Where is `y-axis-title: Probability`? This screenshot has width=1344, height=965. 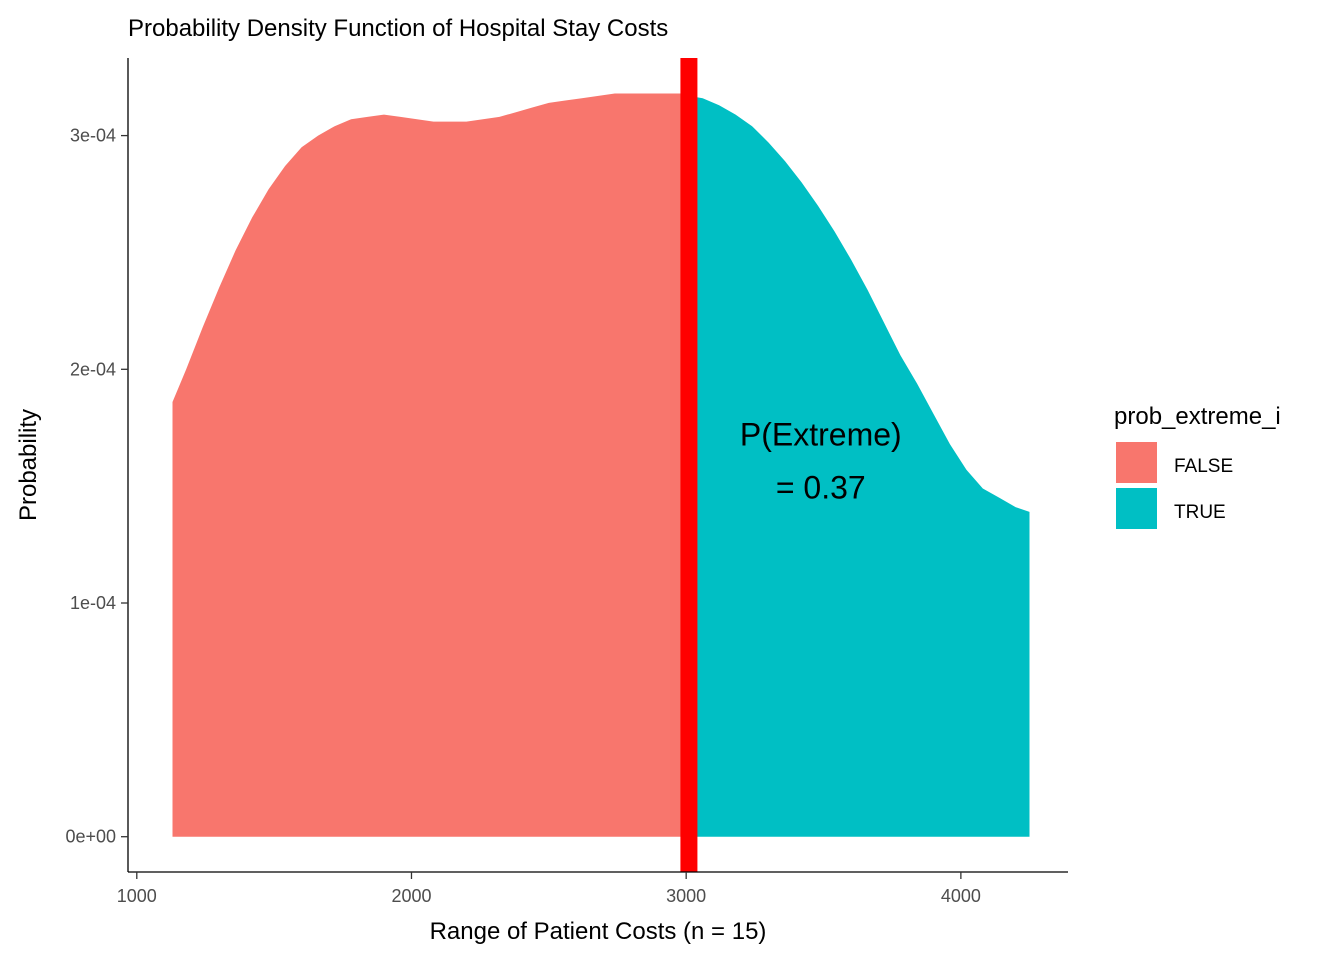
y-axis-title: Probability is located at coordinates (28, 465).